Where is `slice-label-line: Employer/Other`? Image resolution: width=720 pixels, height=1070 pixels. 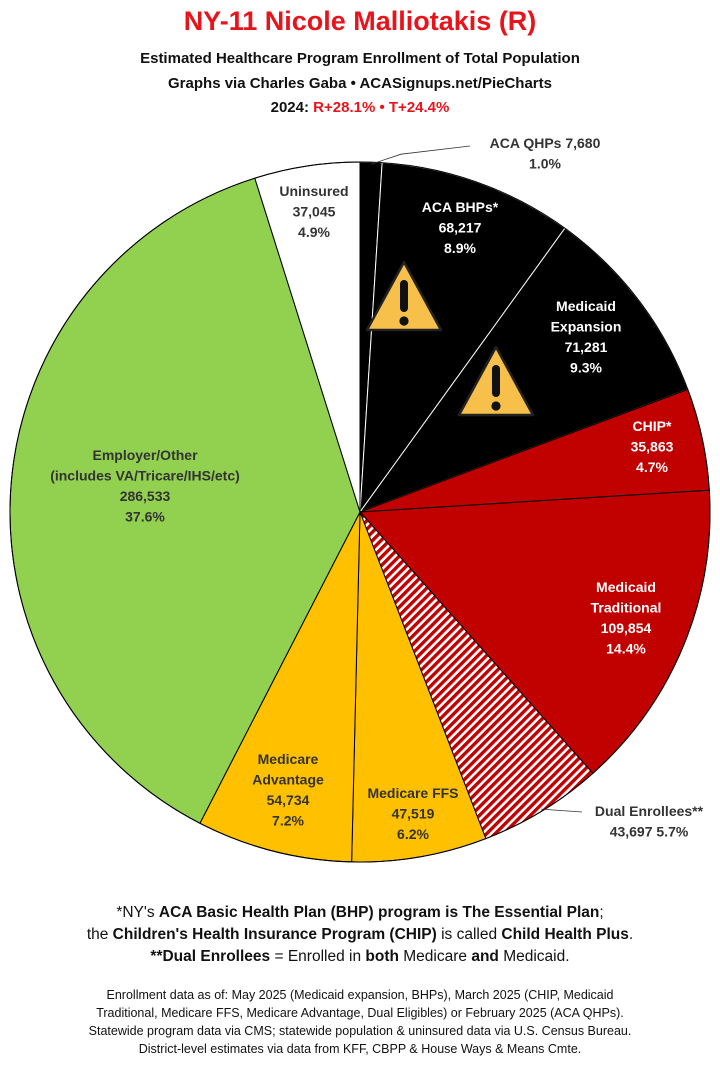 slice-label-line: Employer/Other is located at coordinates (145, 455).